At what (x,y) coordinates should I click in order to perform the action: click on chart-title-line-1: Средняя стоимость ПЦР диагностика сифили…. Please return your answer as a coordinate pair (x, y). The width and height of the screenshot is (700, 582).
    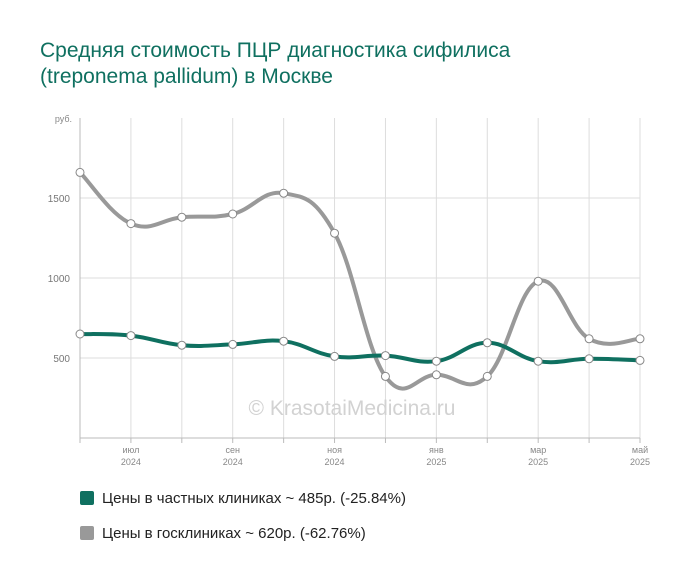
    Looking at the image, I should click on (275, 50).